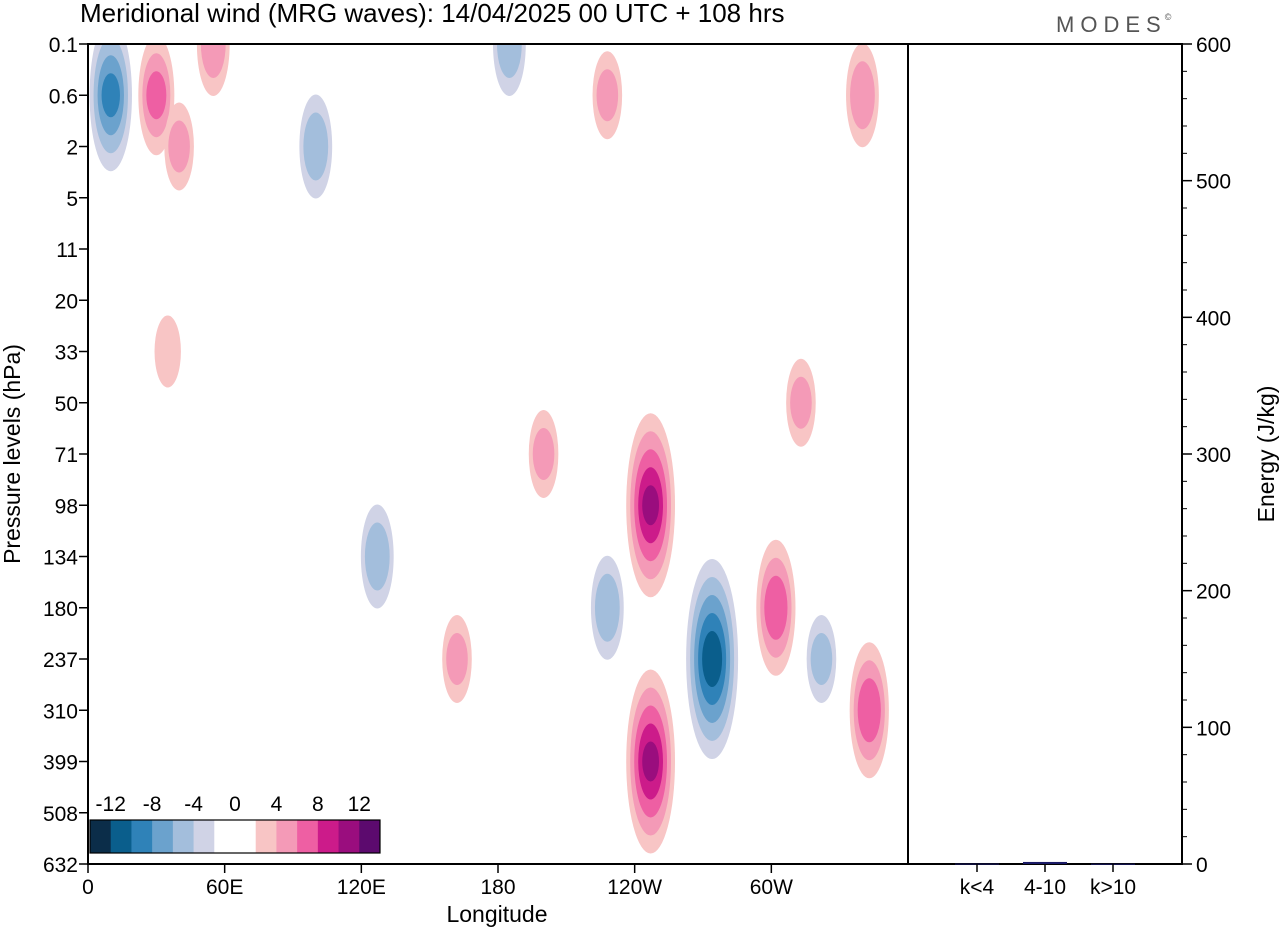  Describe the element at coordinates (1266, 454) in the screenshot. I see `energy-axis-label: Energy (J/kg)` at that location.